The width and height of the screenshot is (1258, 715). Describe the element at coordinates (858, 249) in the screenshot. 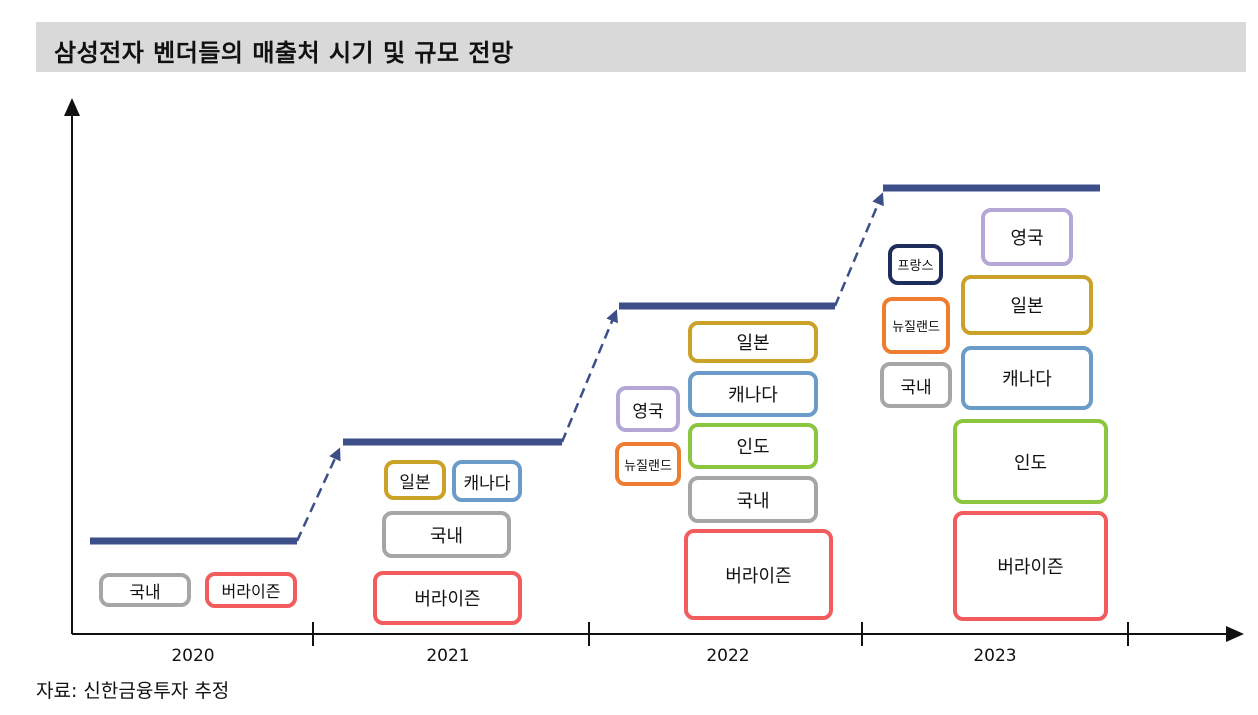

I see `growth-arrow-2023` at that location.